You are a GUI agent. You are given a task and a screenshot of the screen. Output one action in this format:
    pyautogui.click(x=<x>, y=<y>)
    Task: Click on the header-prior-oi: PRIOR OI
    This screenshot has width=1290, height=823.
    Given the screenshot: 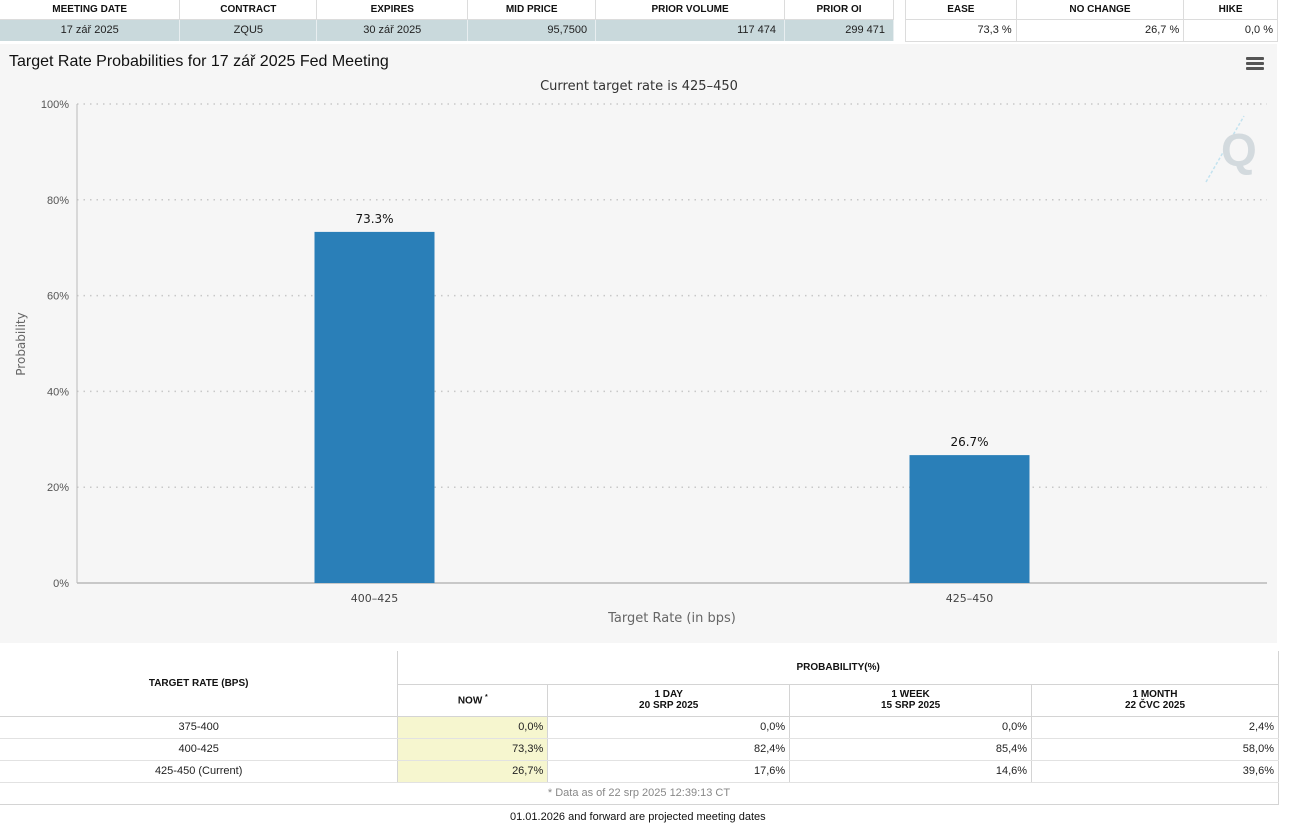 What is the action you would take?
    pyautogui.click(x=839, y=10)
    